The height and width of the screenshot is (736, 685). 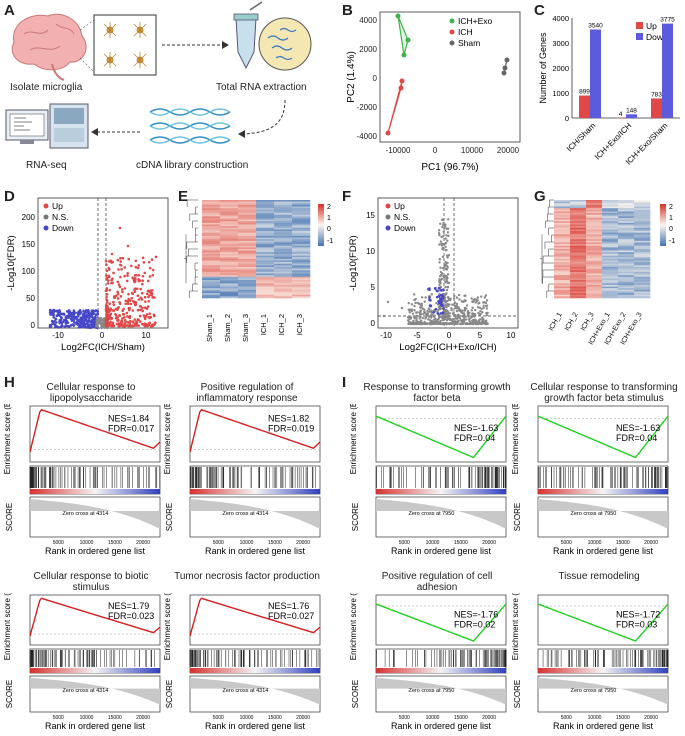 What do you see at coordinates (367, 107) in the screenshot?
I see `pca-ytick: -2000` at bounding box center [367, 107].